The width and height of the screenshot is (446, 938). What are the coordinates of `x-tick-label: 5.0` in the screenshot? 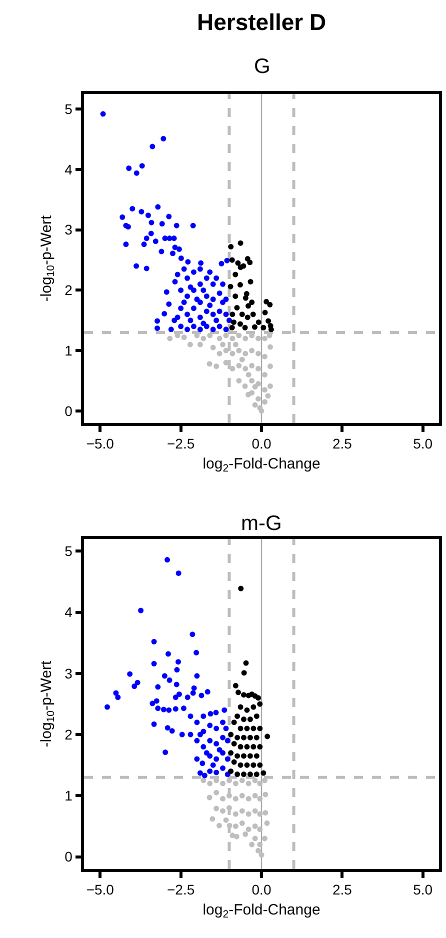 It's located at (423, 890).